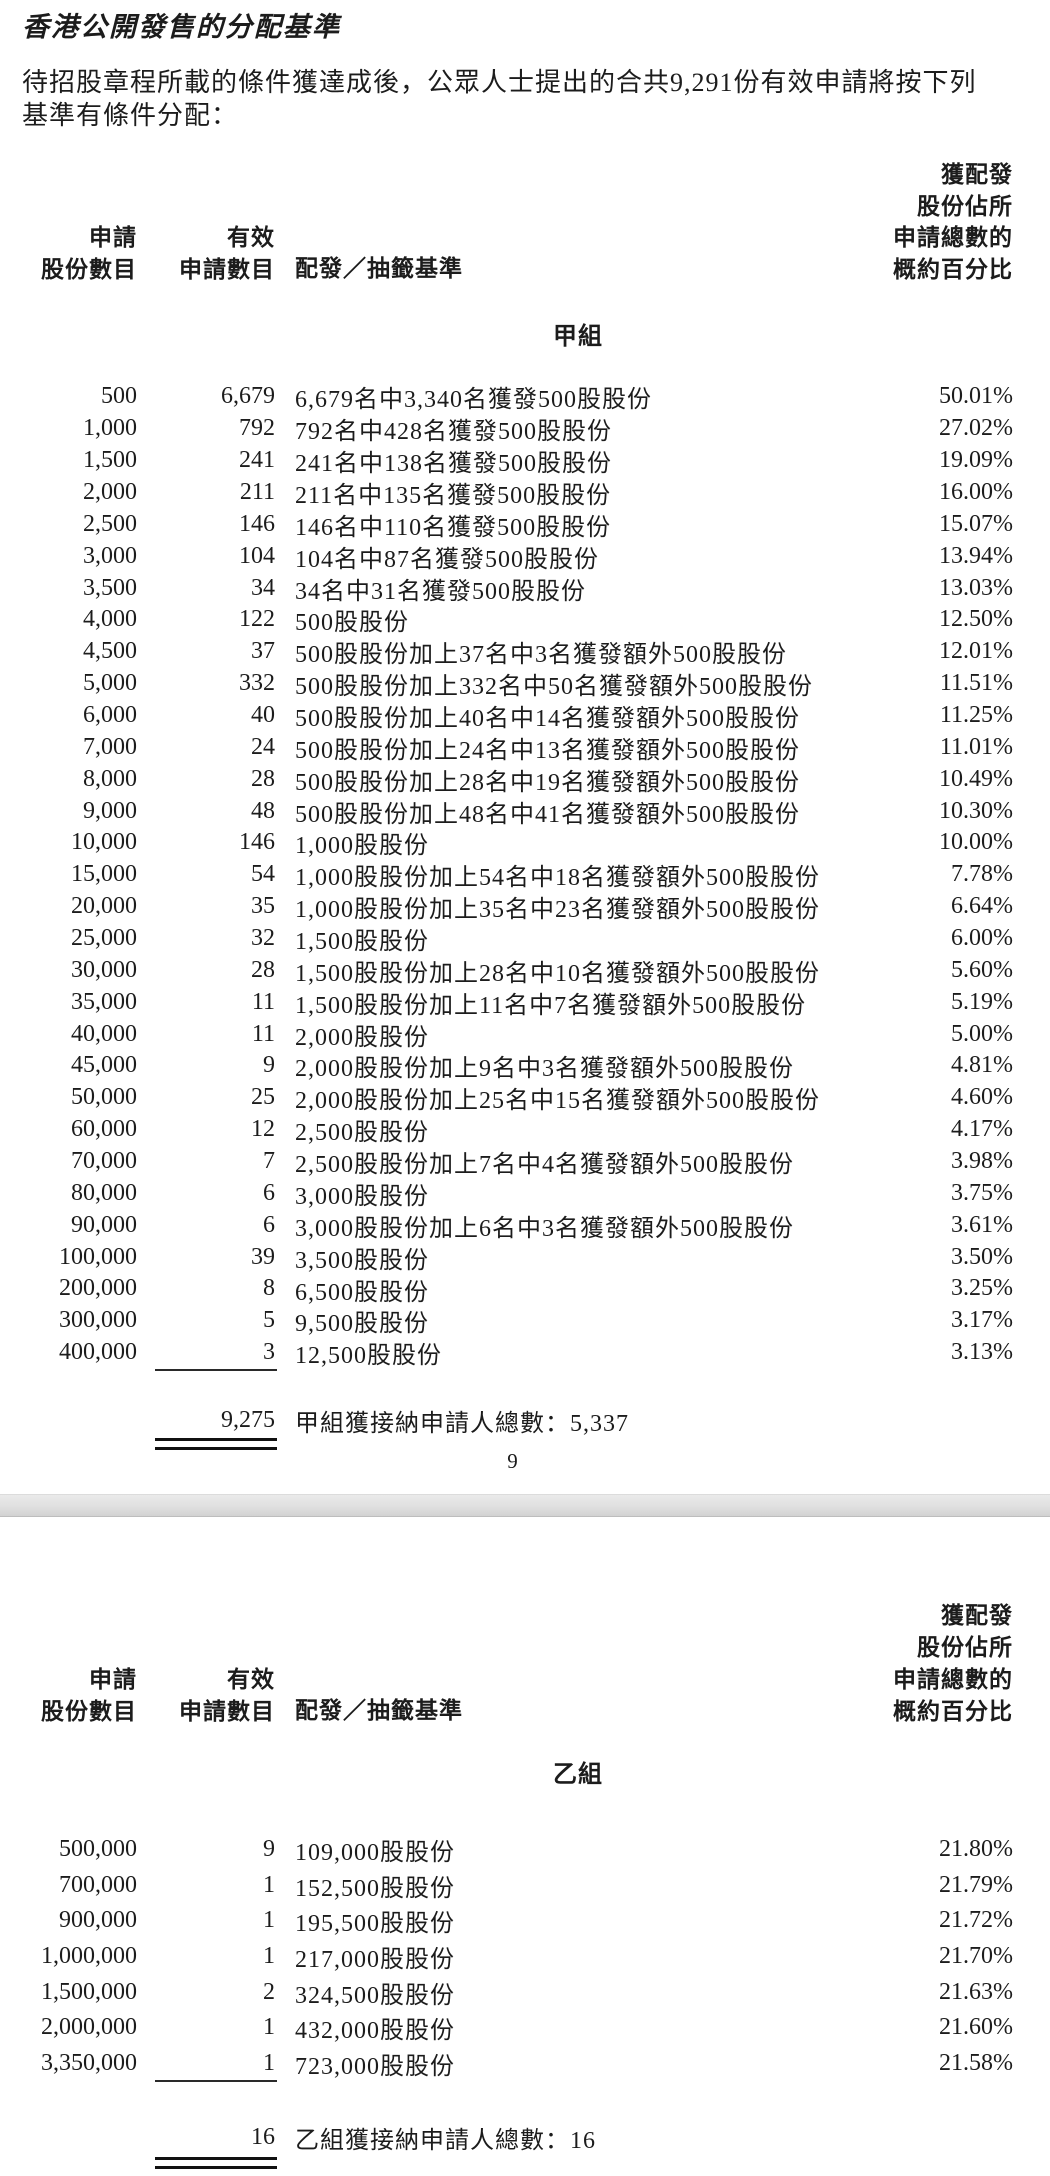  What do you see at coordinates (269, 1320) in the screenshot?
I see `valid-applications-cell: 5` at bounding box center [269, 1320].